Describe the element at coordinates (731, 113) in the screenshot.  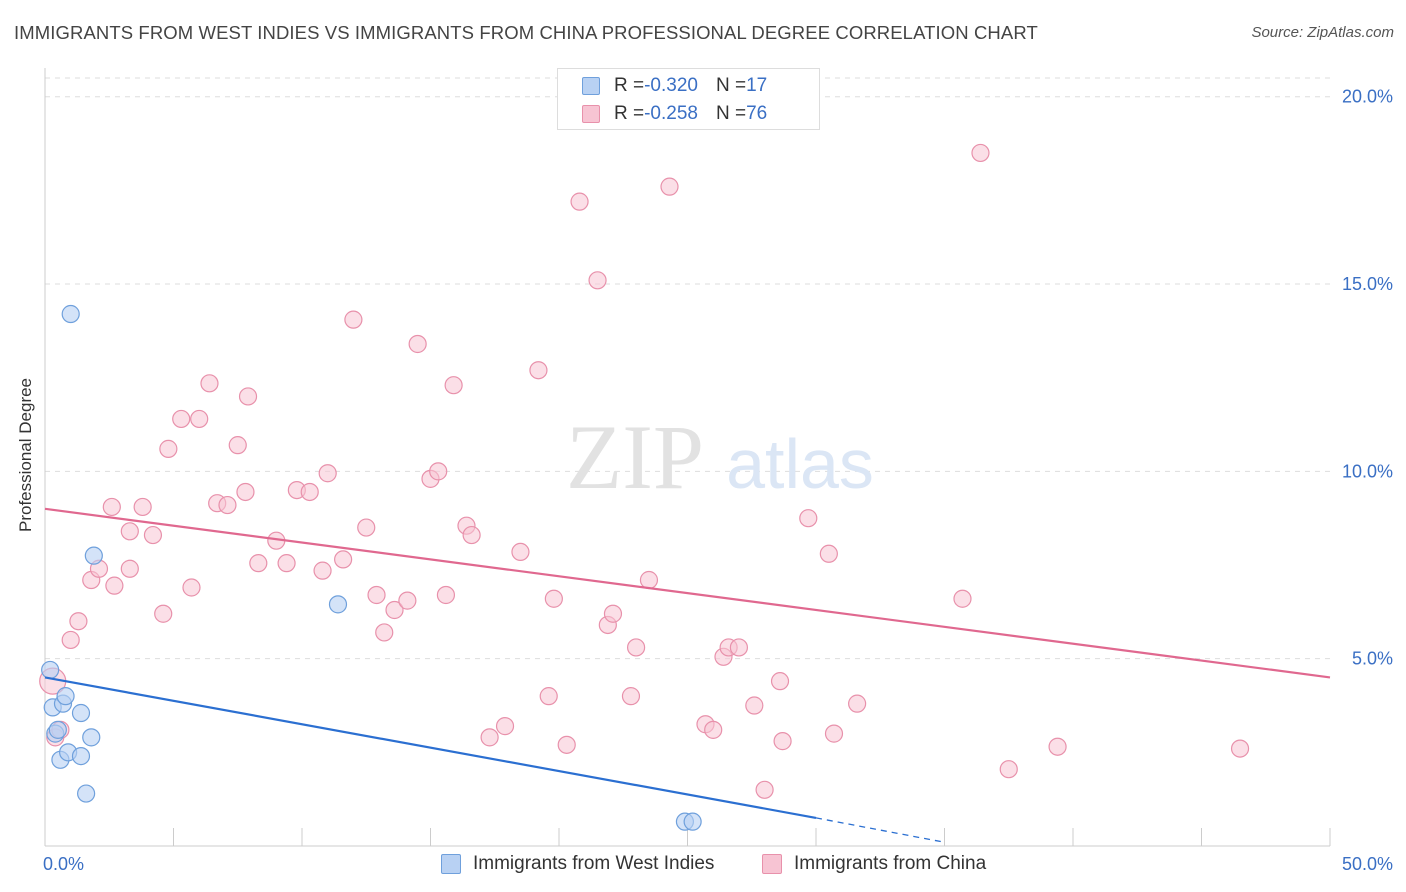
I see `n-label: N =` at that location.